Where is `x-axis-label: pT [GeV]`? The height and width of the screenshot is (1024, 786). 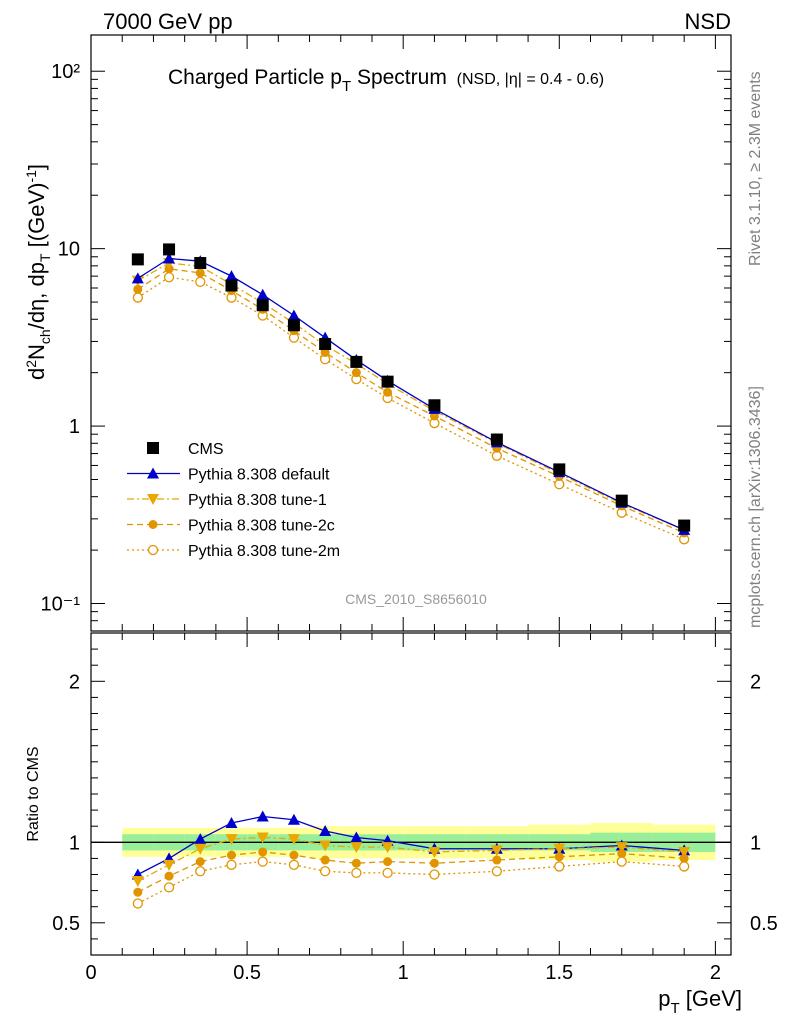 x-axis-label: pT [GeV] is located at coordinates (700, 1001).